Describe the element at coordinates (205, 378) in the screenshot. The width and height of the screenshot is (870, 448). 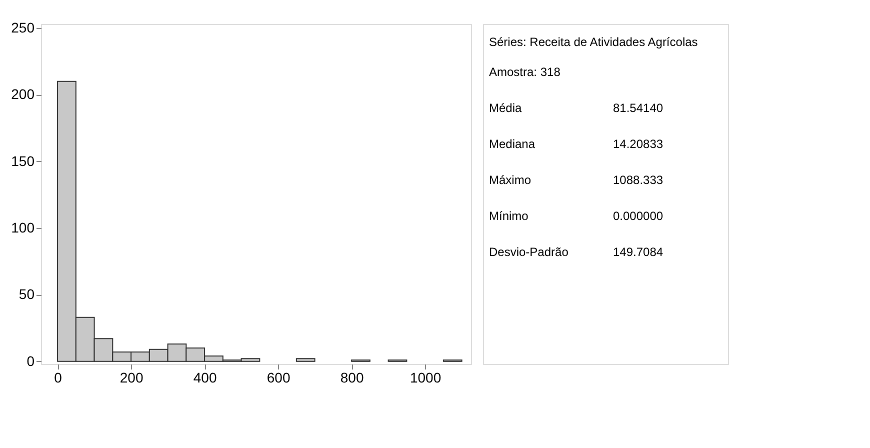
I see `x-tick-label: 400` at that location.